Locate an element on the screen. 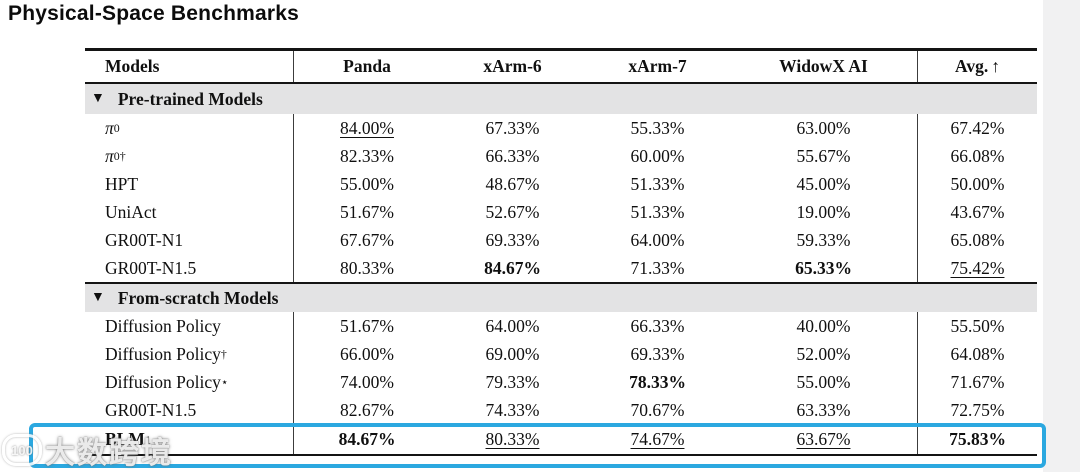 The image size is (1080, 472). value-cell: 55.67% is located at coordinates (823, 156).